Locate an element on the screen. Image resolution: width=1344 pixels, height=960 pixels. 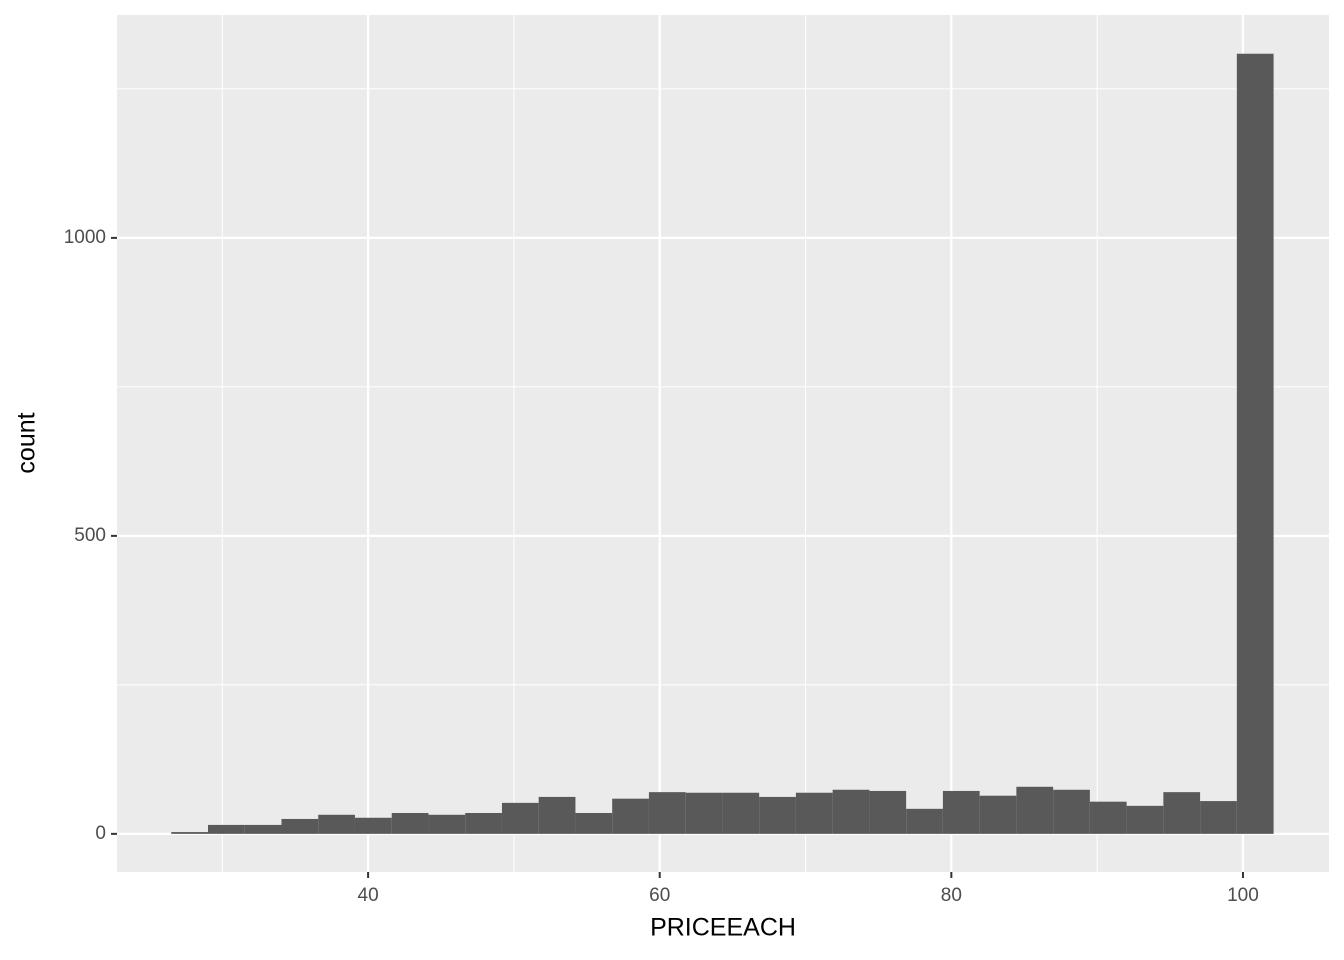
x-tick-label: 40 is located at coordinates (368, 895).